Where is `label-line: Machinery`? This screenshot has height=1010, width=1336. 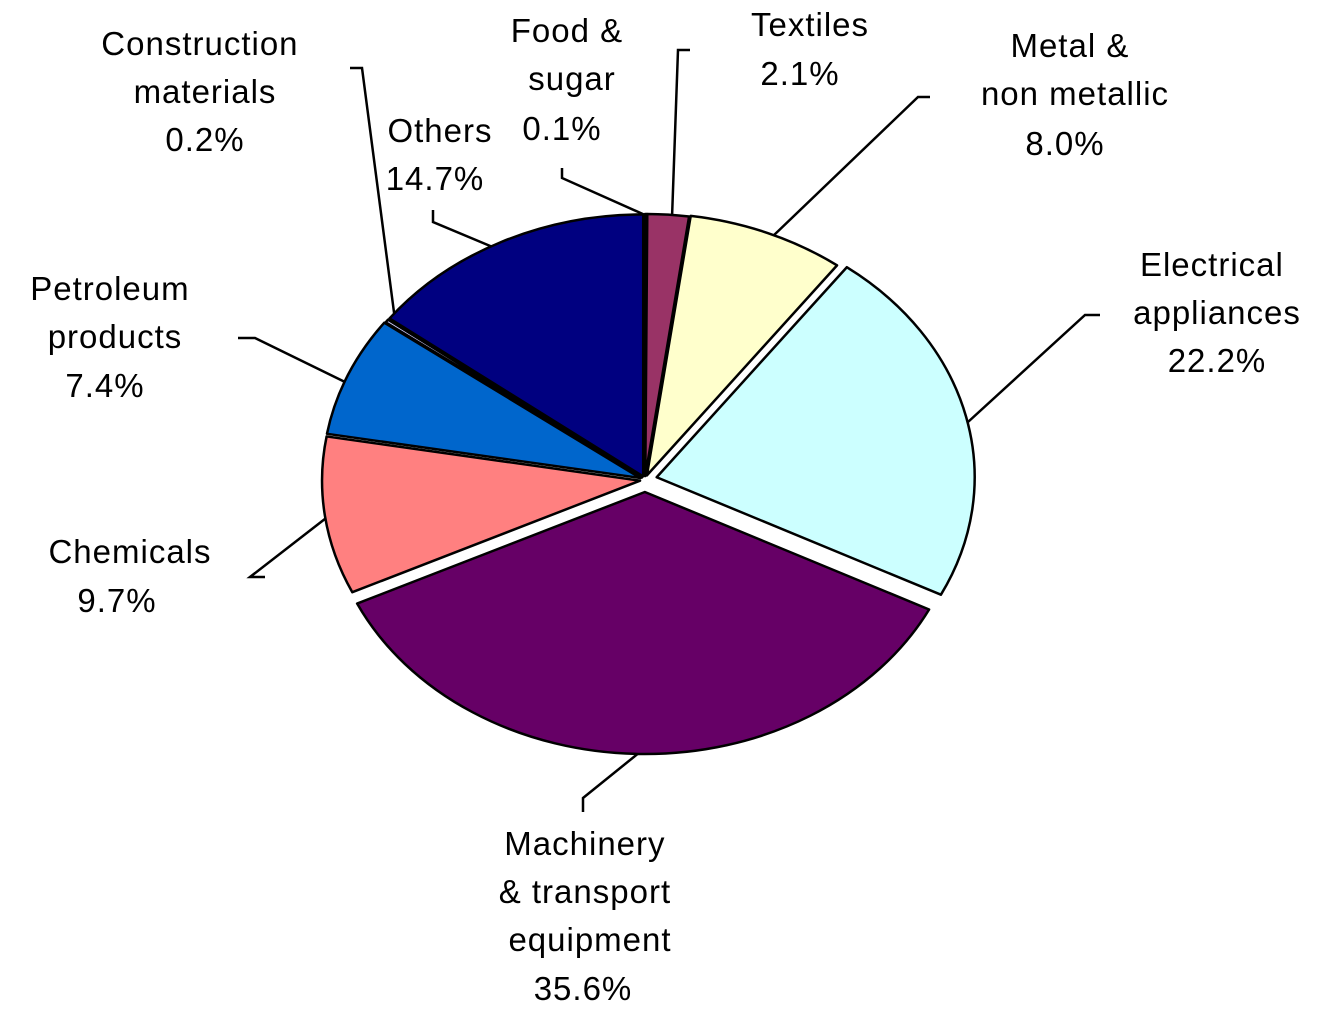
label-line: Machinery is located at coordinates (589, 843).